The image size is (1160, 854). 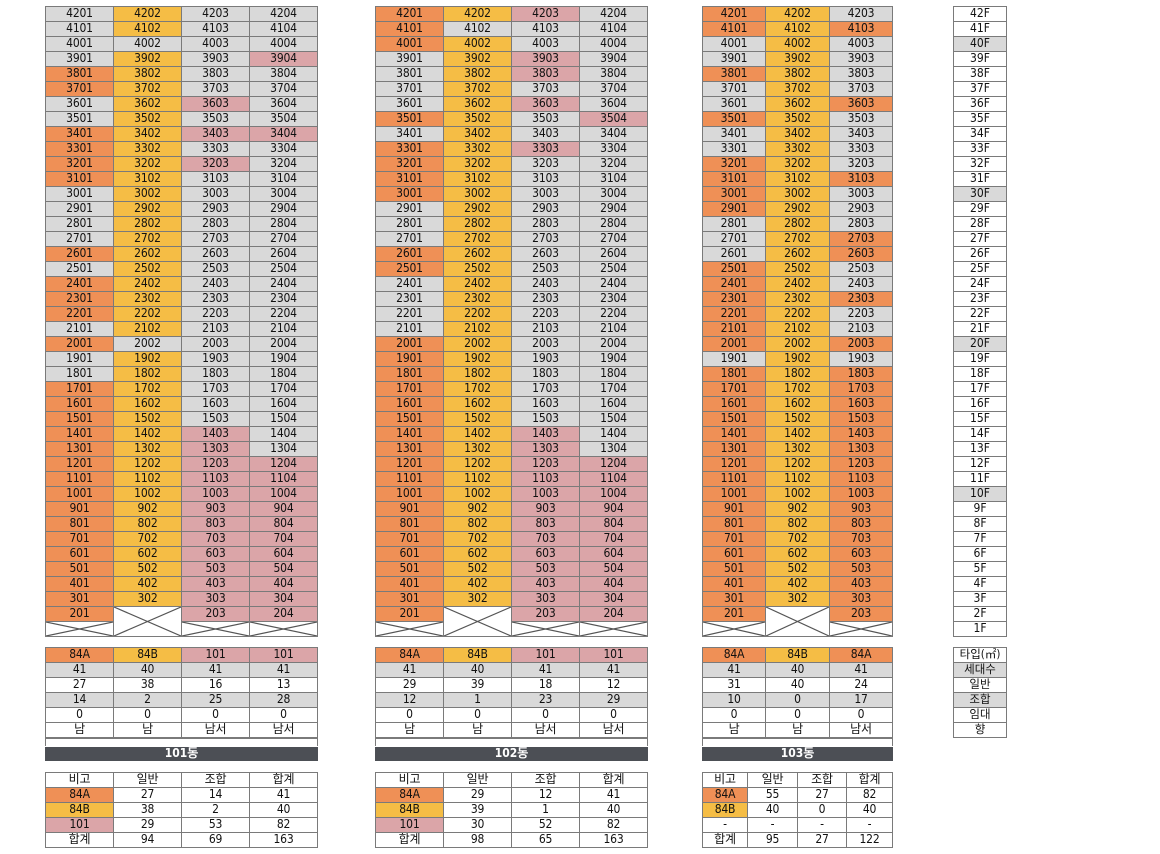 What do you see at coordinates (861, 359) in the screenshot?
I see `unit-cell: 1903` at bounding box center [861, 359].